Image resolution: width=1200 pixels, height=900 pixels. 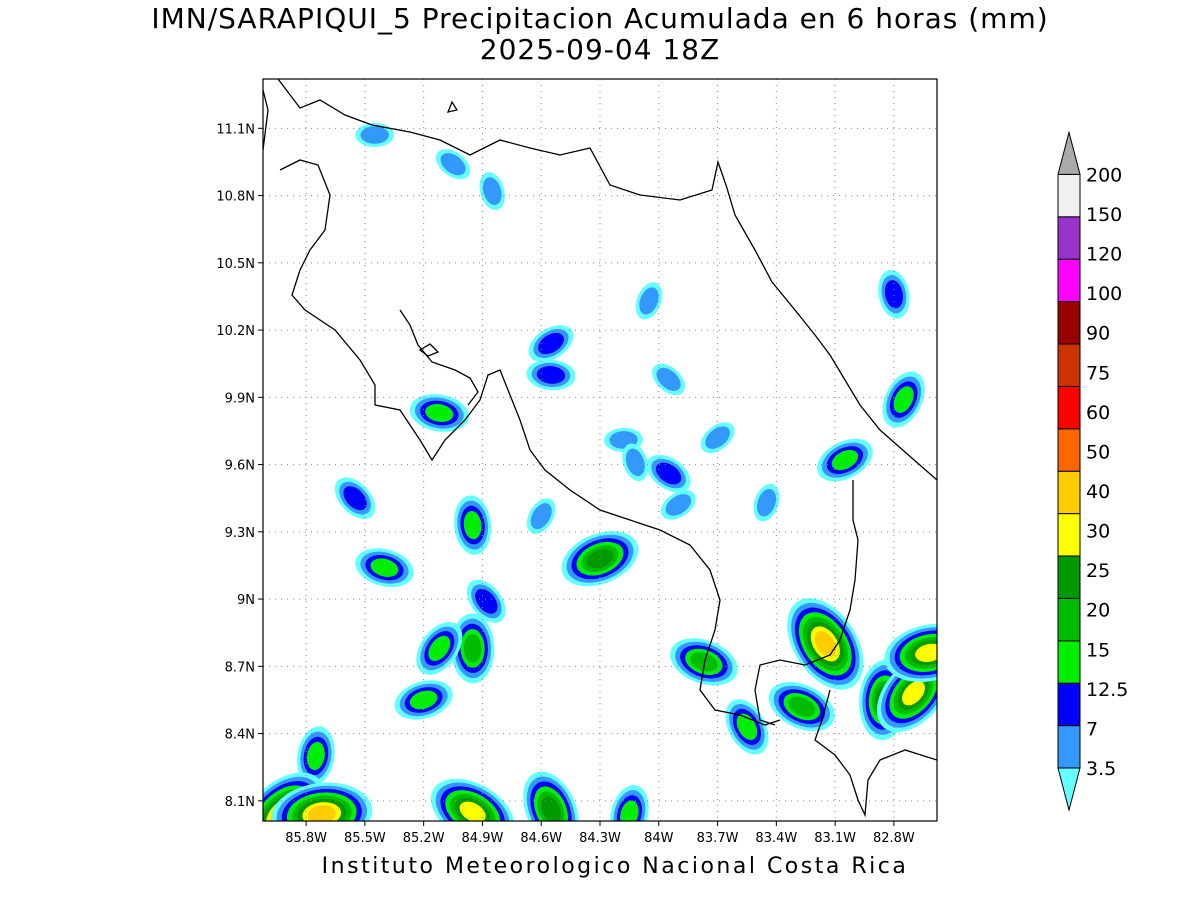 I want to click on colorbar-label: 7, so click(x=1092, y=729).